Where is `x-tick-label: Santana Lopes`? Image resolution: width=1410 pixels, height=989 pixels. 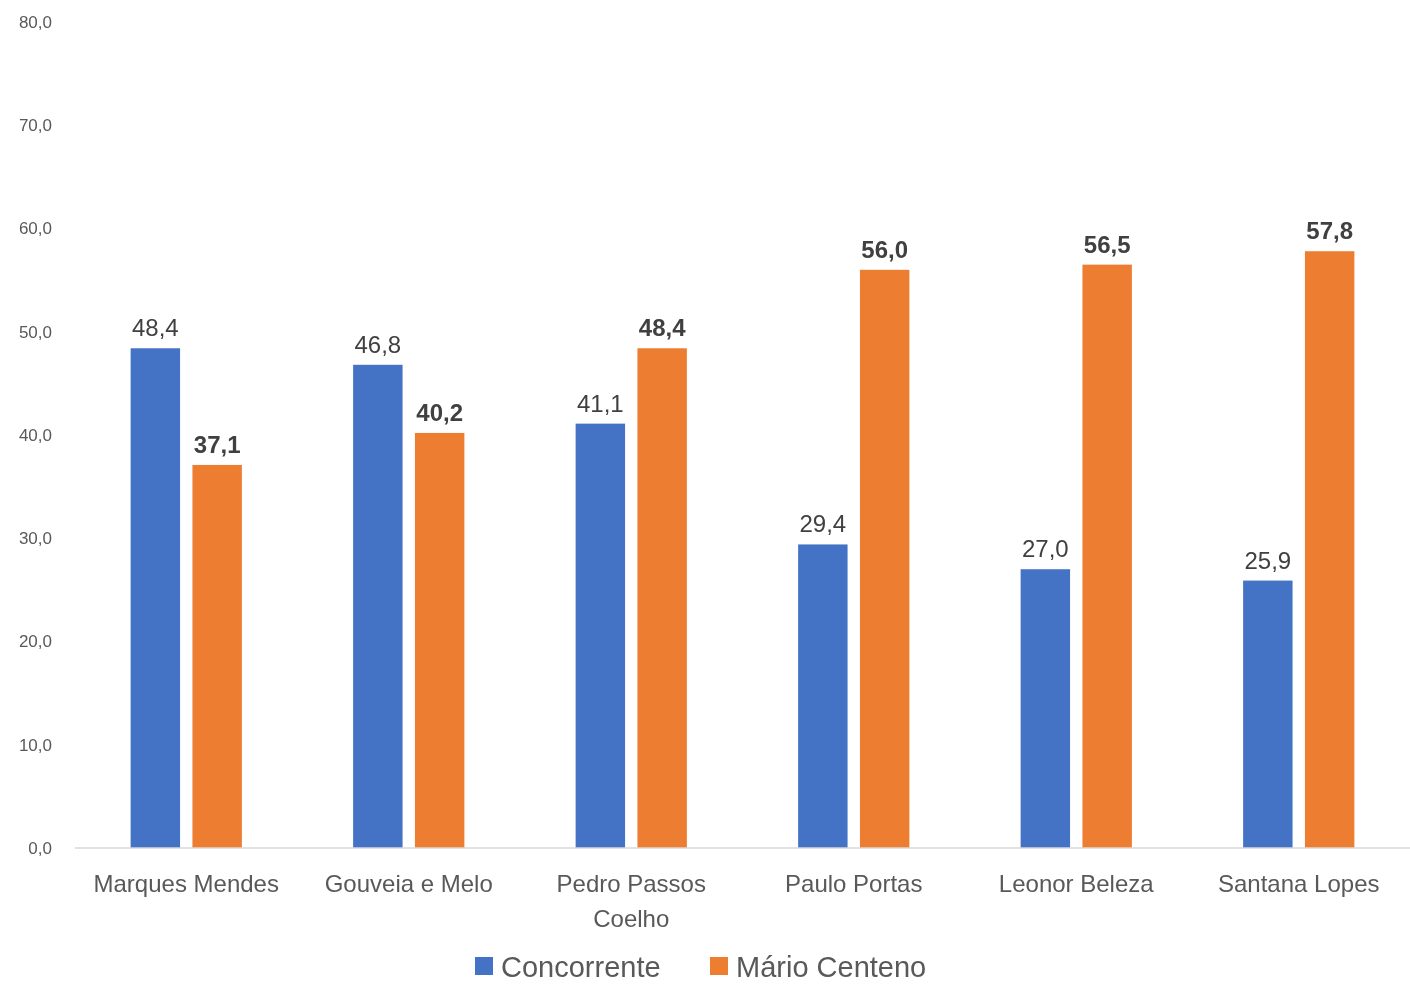 x-tick-label: Santana Lopes is located at coordinates (1299, 883).